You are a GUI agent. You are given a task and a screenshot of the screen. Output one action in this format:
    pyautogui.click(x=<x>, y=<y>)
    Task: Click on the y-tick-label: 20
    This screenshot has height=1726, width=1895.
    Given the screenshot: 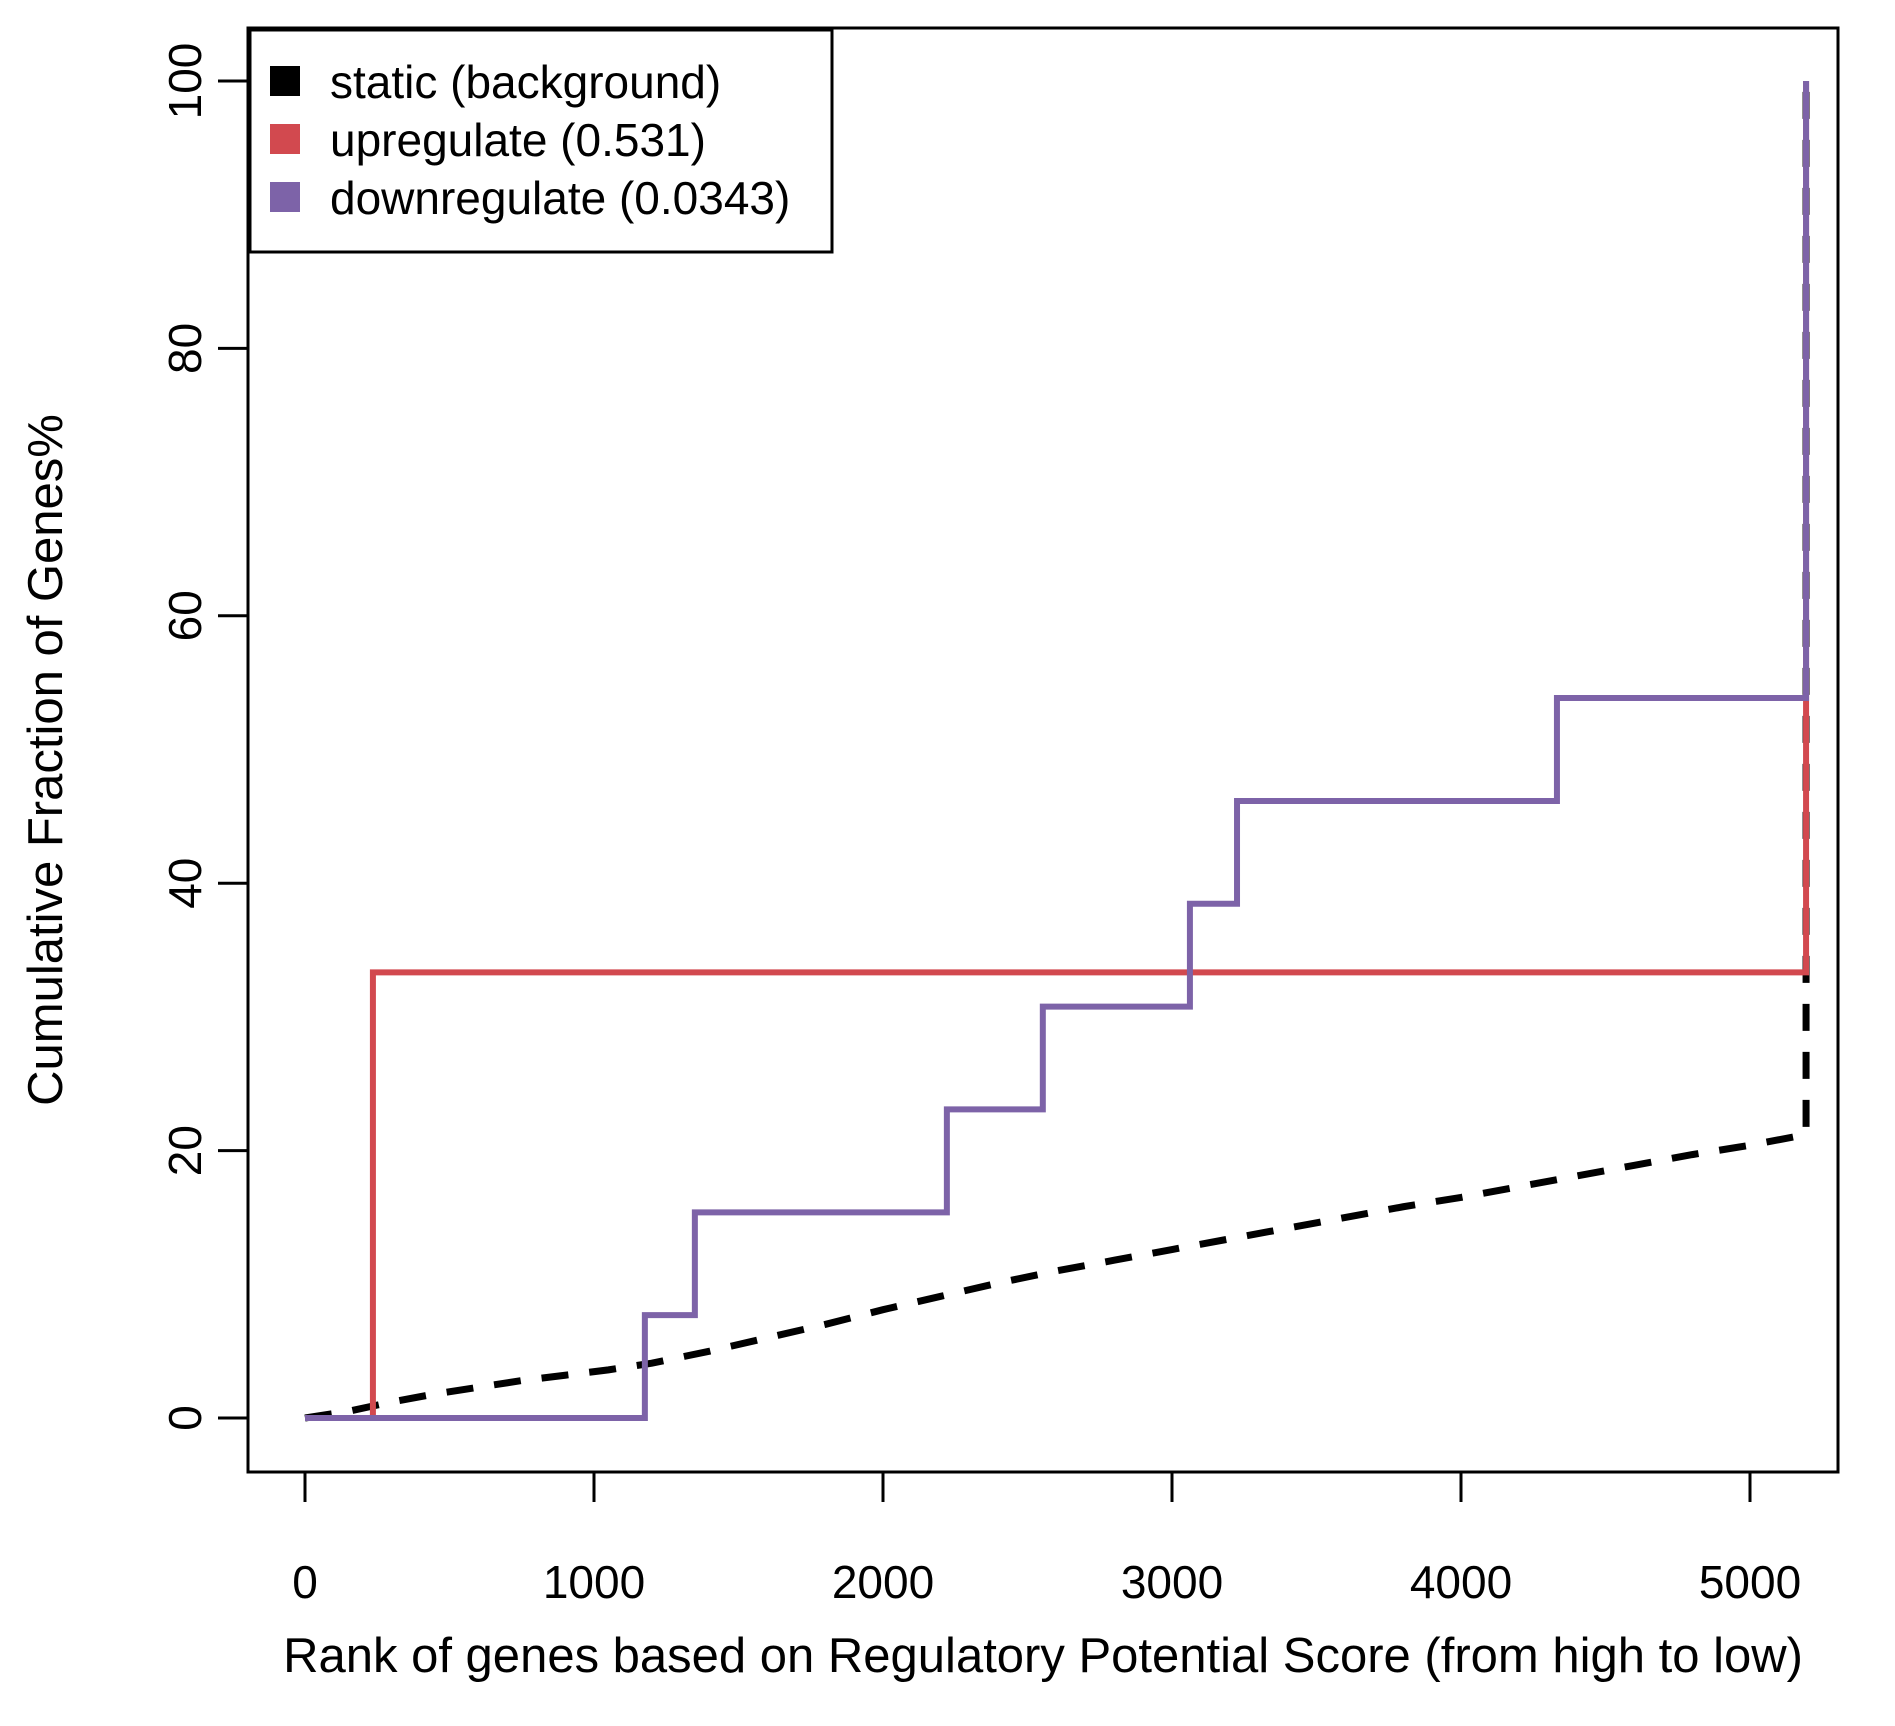 What is the action you would take?
    pyautogui.click(x=185, y=1150)
    